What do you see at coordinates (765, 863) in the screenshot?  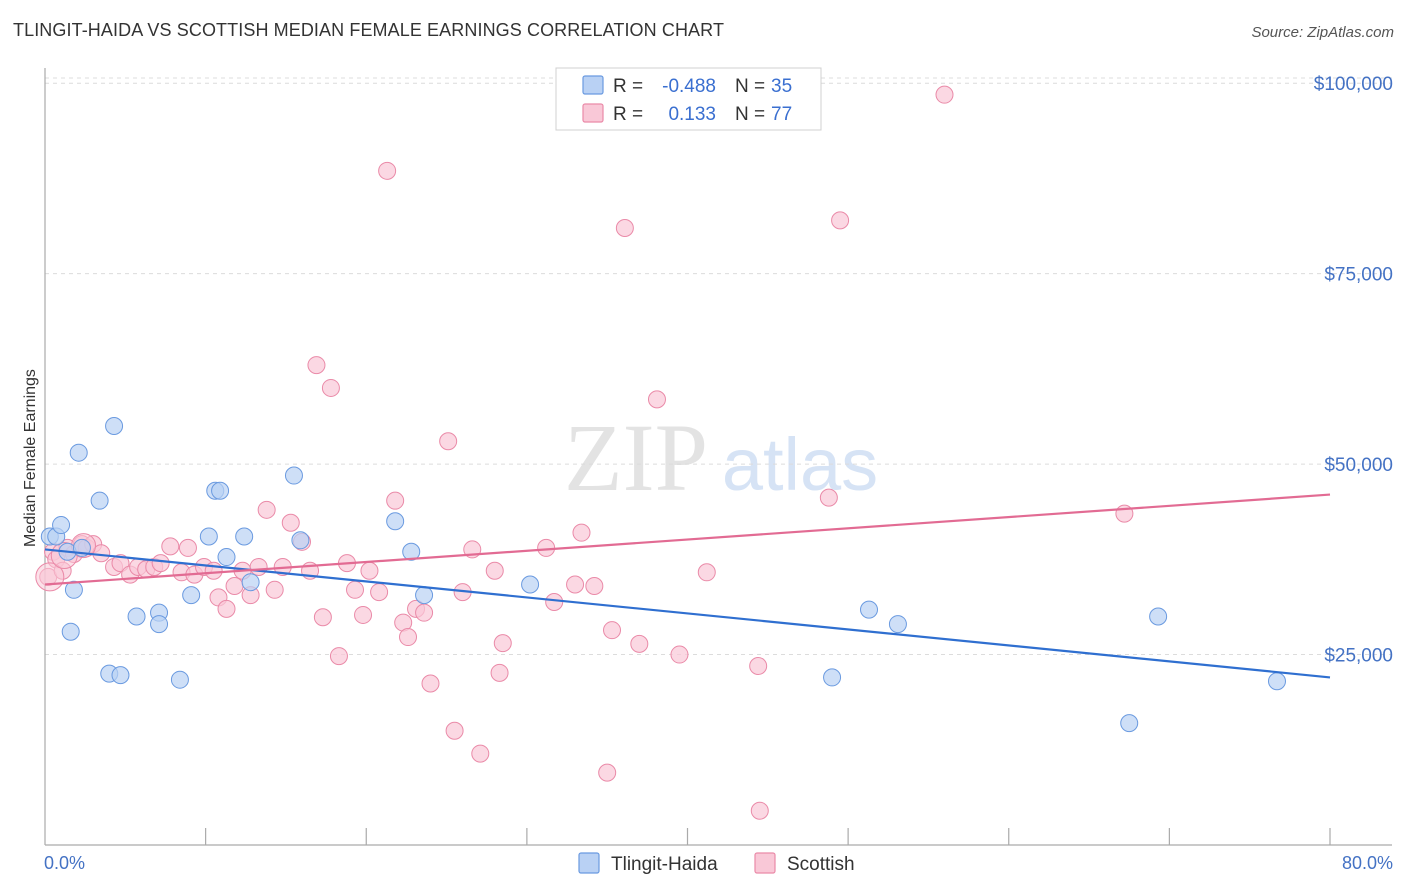 I see `series-legend-swatch-scottish` at bounding box center [765, 863].